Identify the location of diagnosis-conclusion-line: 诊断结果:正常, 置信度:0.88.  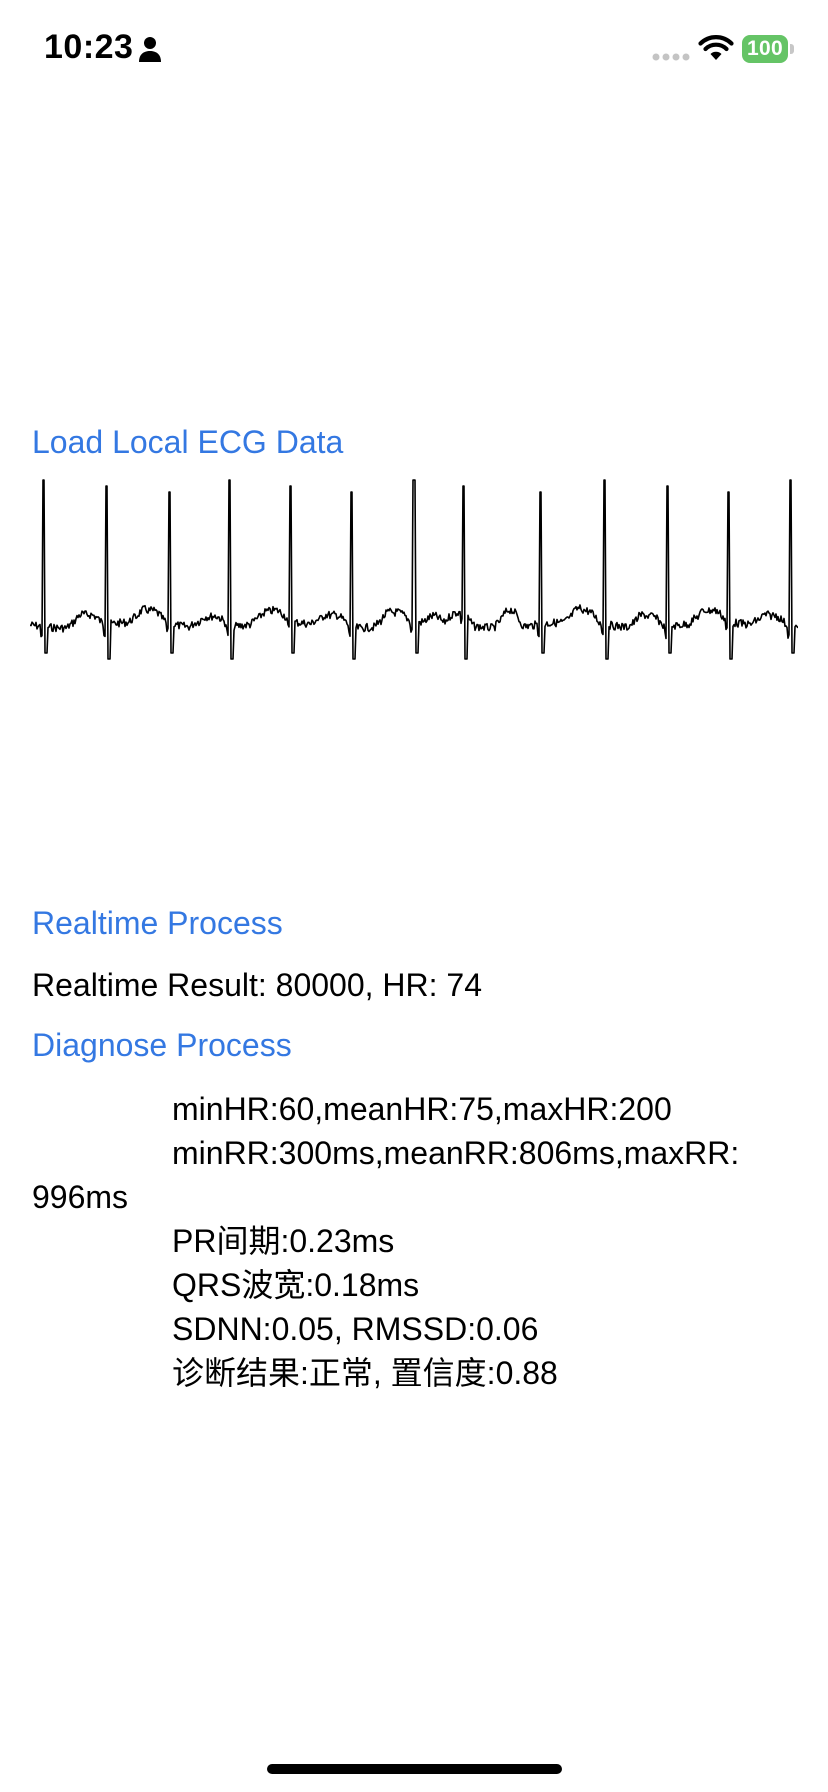
(365, 1373).